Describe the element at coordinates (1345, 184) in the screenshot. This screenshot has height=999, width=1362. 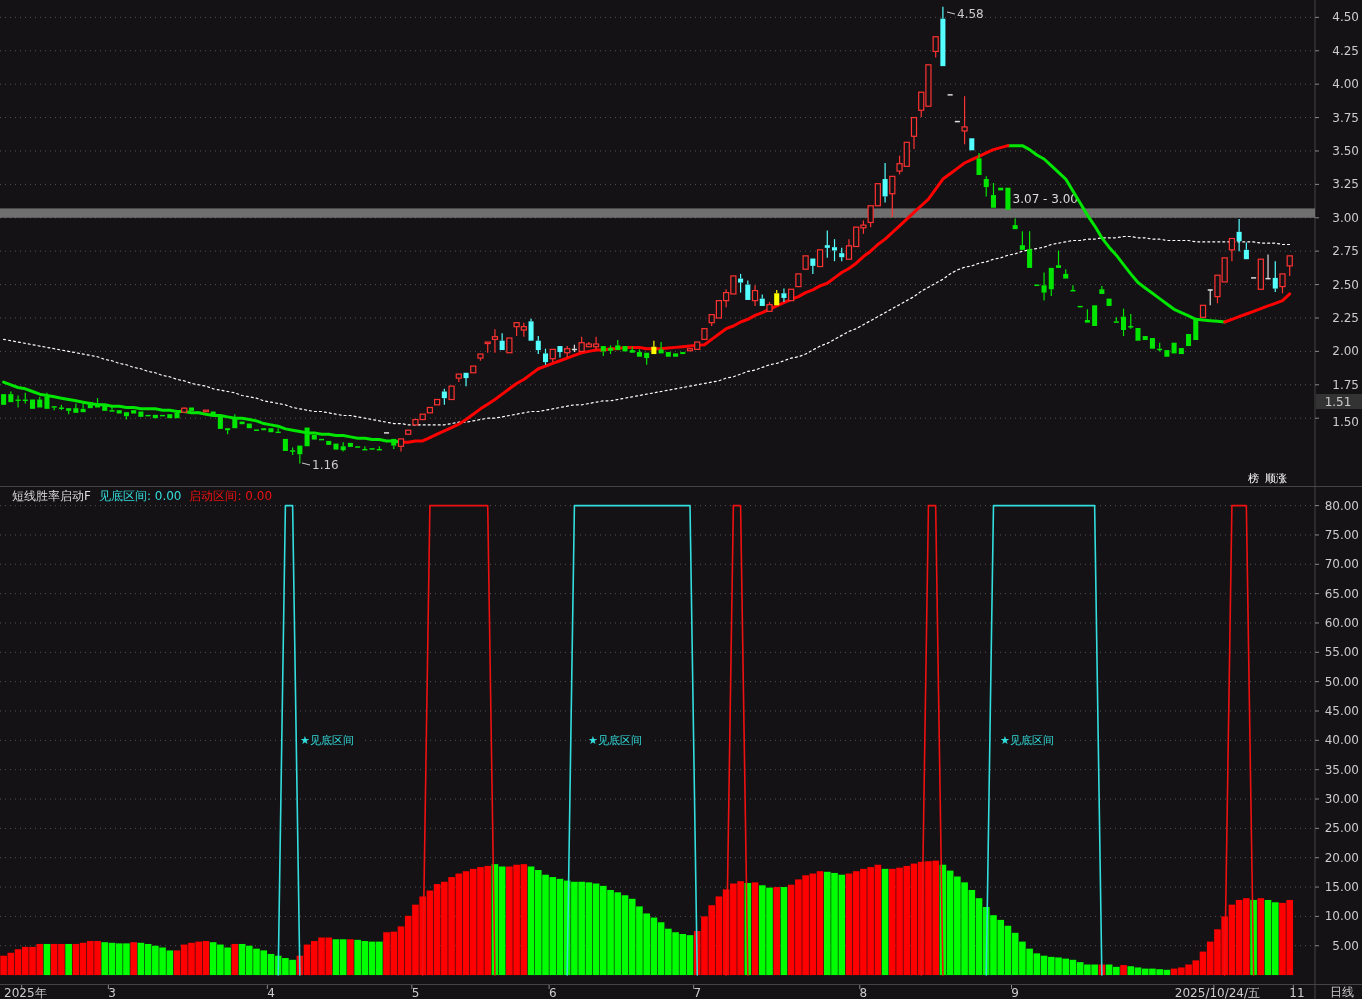
I see `y-tick-label: 3.25` at that location.